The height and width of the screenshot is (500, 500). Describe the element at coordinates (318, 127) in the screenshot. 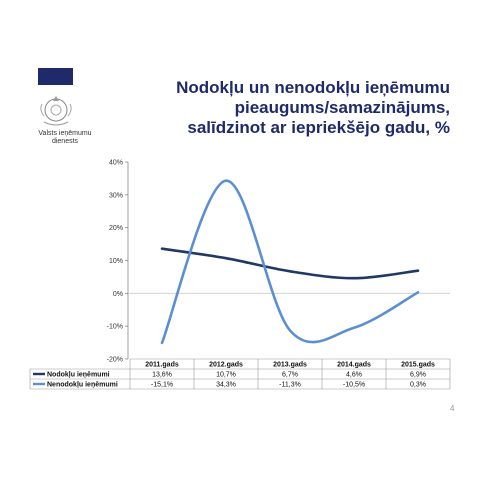

I see `title-line: salīdzinot ar iepriekšējo gadu, %` at that location.